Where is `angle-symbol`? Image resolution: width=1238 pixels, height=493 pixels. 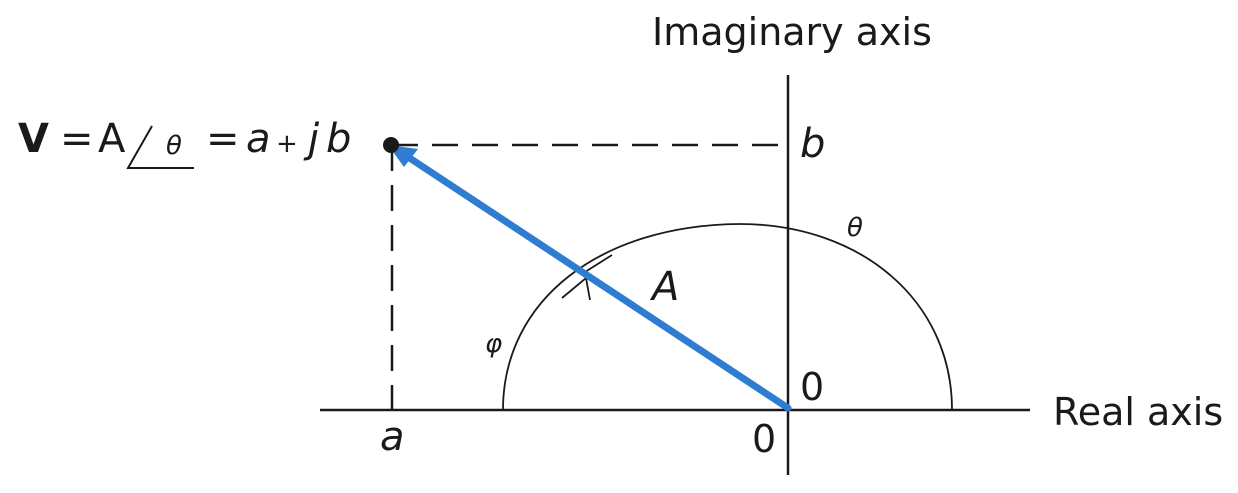
angle-symbol is located at coordinates (160, 147).